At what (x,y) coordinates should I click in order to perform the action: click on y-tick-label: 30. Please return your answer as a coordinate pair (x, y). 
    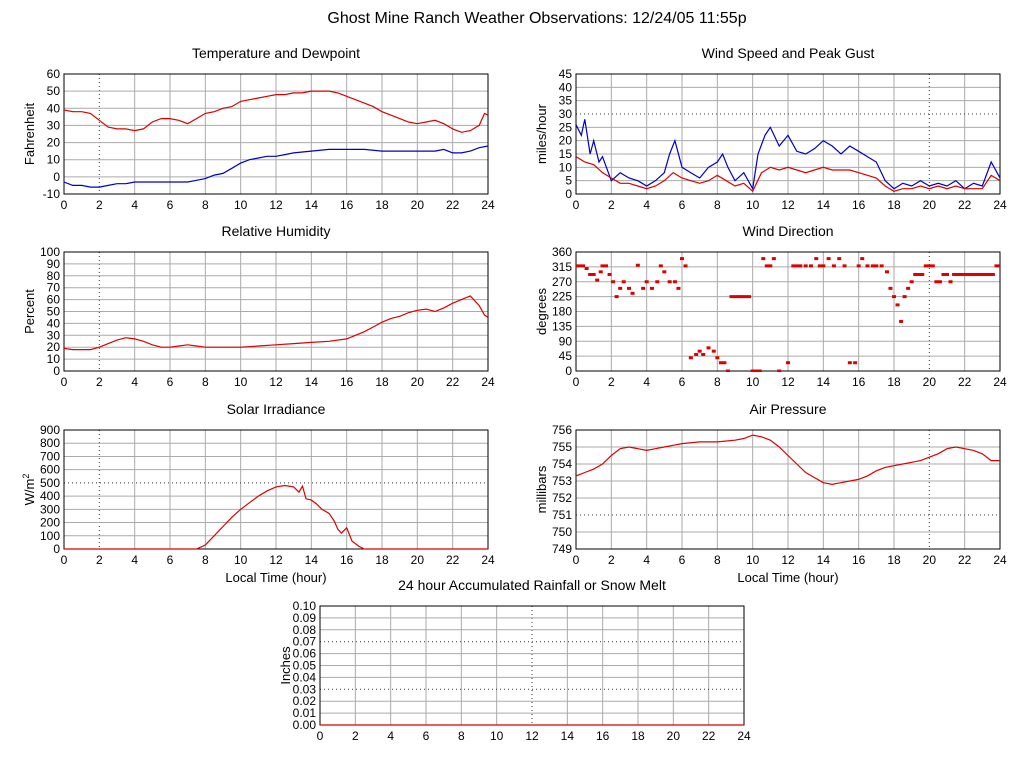
    Looking at the image, I should click on (54, 125).